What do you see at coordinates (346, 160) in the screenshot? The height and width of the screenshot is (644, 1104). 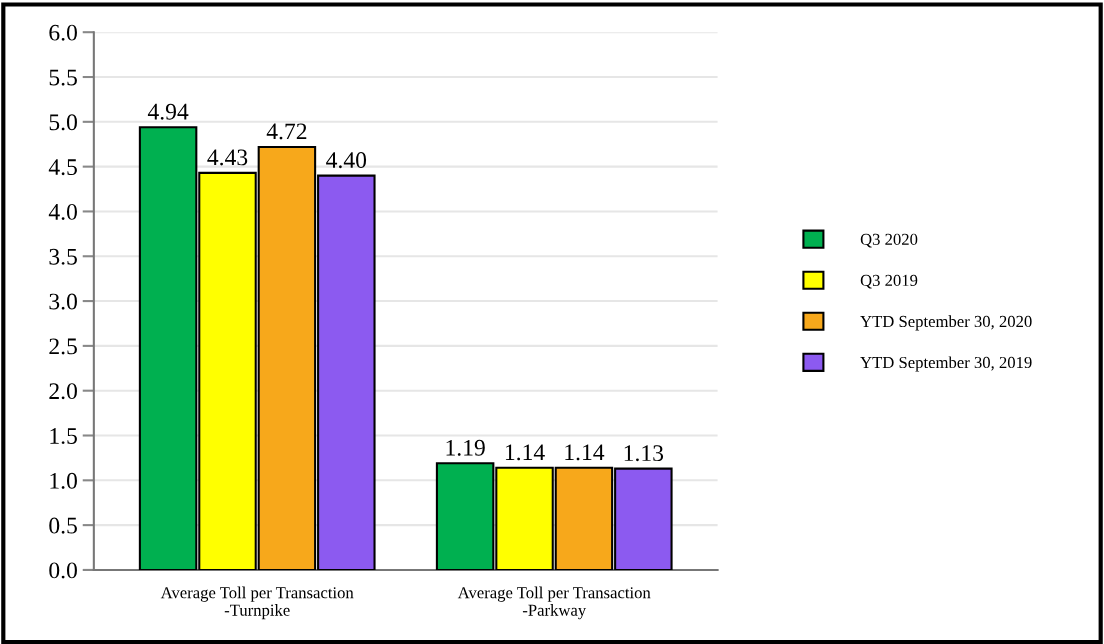 I see `data-label: 4.40` at bounding box center [346, 160].